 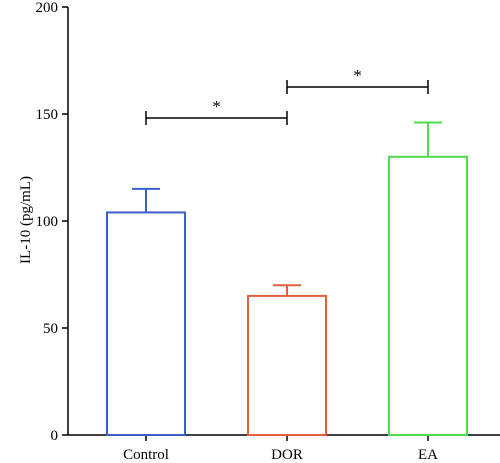 I want to click on x-tick-label-ea: EA, so click(x=428, y=455).